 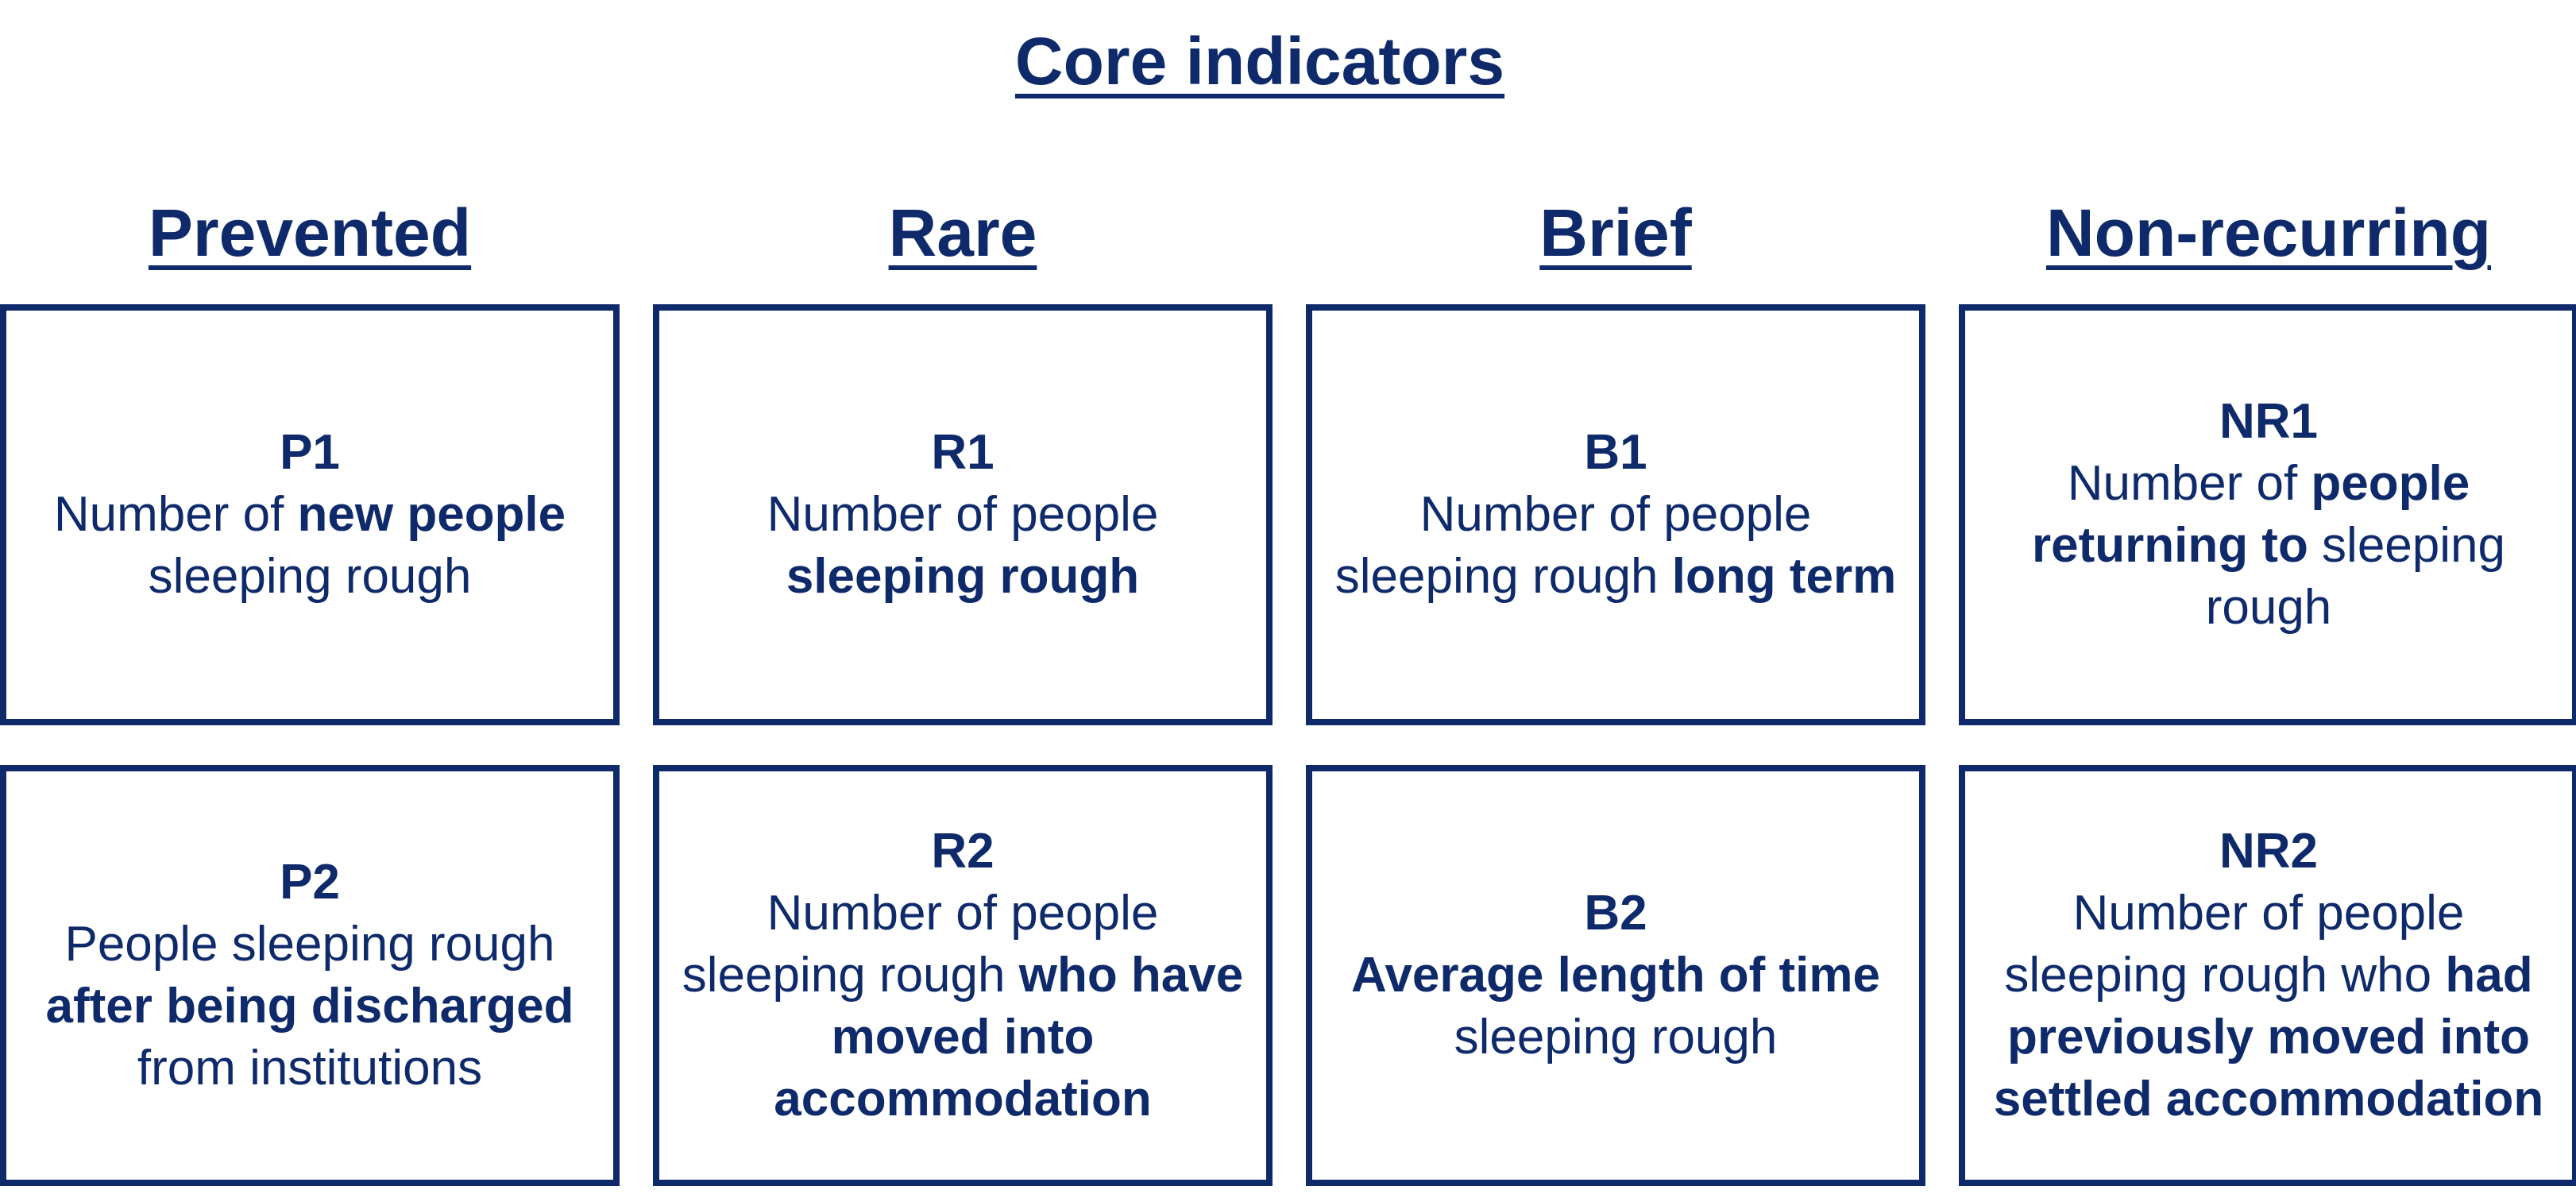 What do you see at coordinates (309, 945) in the screenshot?
I see `description-text: People sleeping rough` at bounding box center [309, 945].